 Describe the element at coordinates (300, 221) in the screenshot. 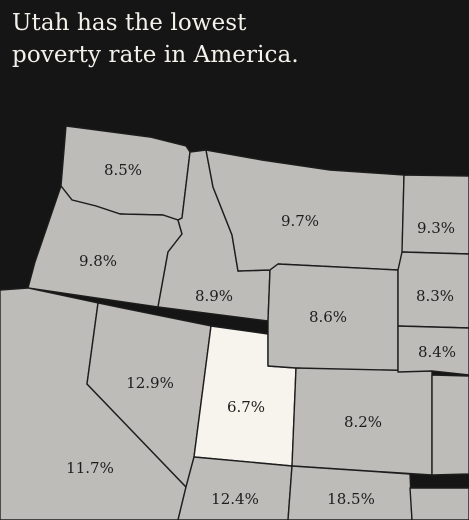

I see `label-montana: 9.7%` at that location.